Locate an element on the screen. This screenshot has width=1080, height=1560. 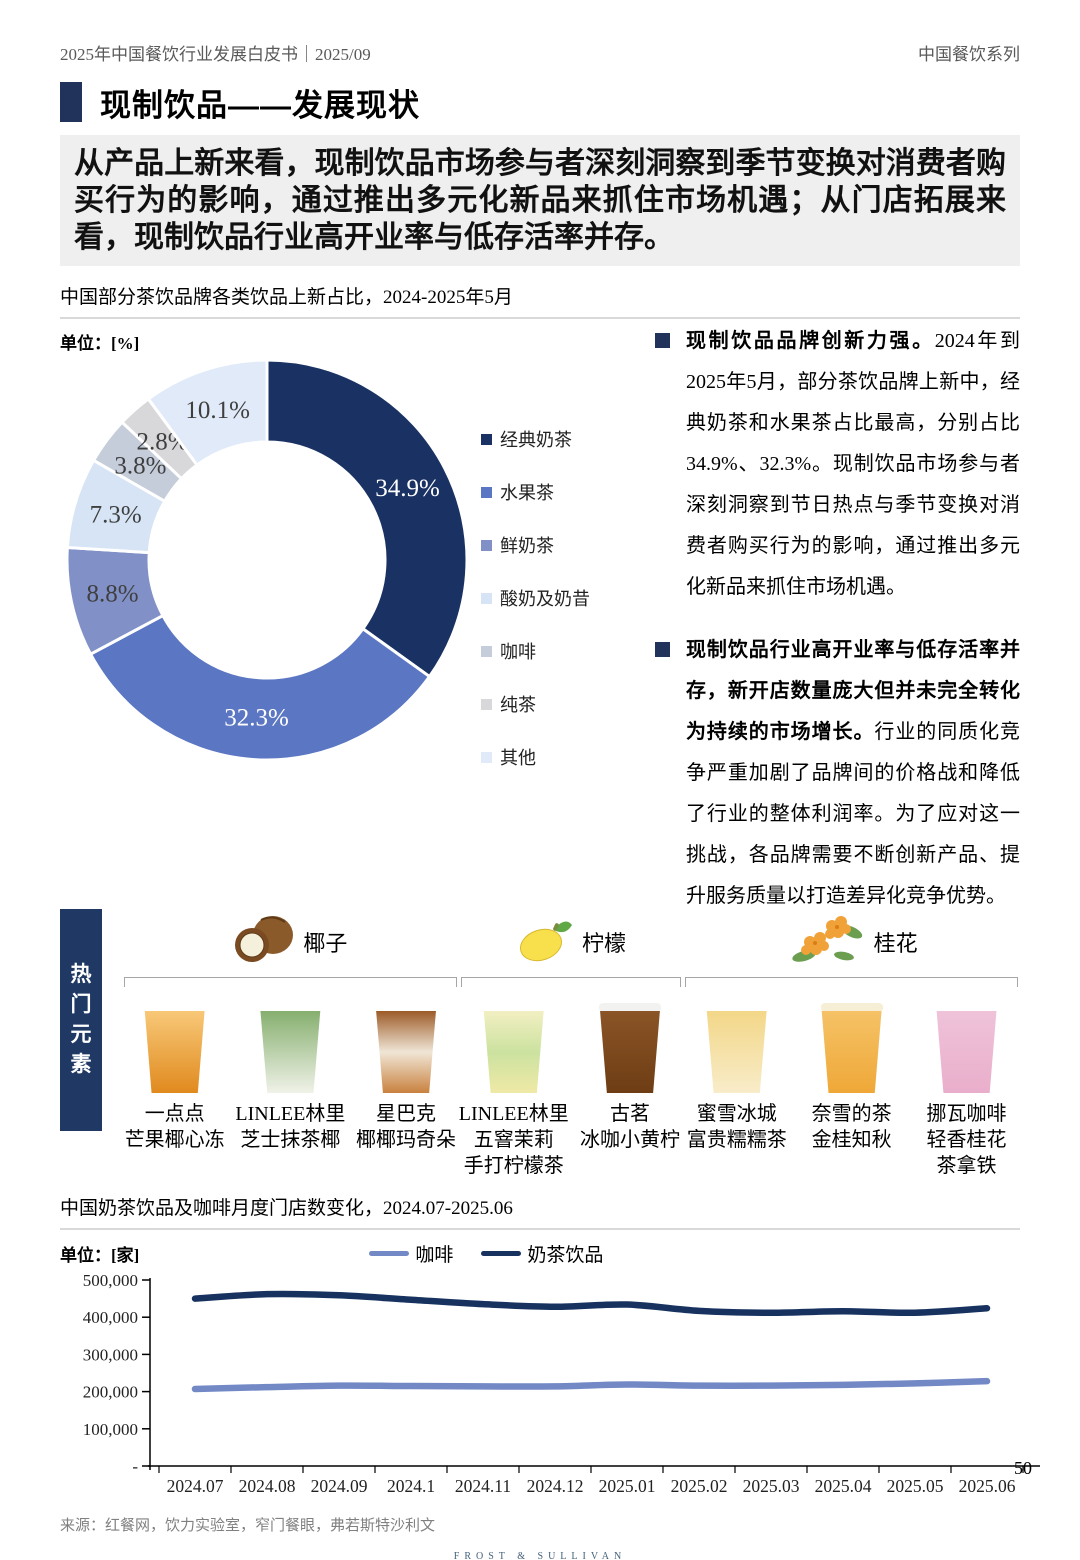
x-axis-label: 2025.04 is located at coordinates (843, 1486).